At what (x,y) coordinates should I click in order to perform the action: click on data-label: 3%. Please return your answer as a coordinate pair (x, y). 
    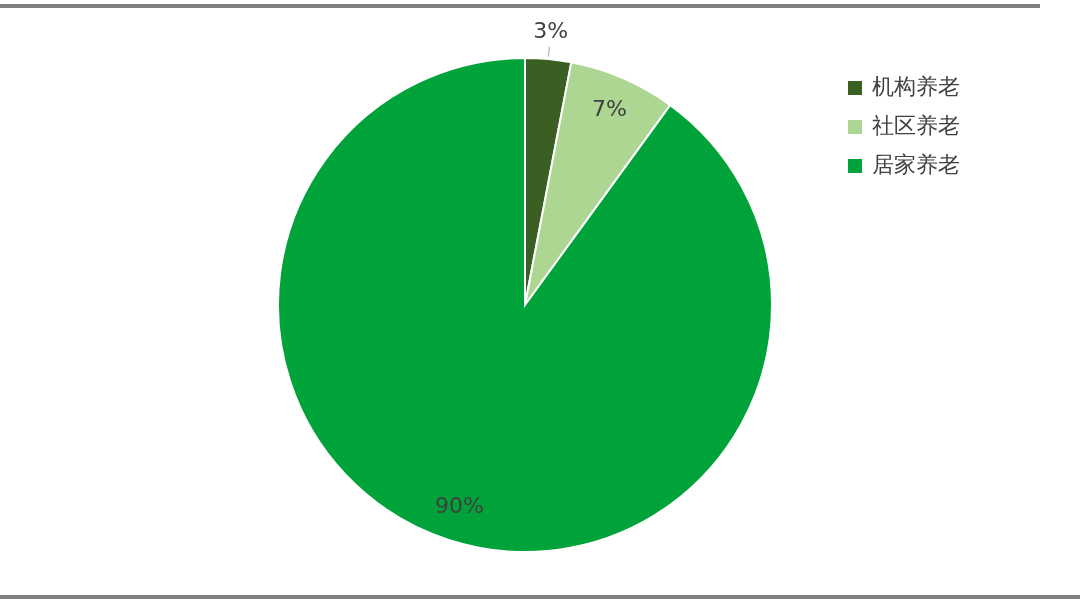
    Looking at the image, I should click on (551, 31).